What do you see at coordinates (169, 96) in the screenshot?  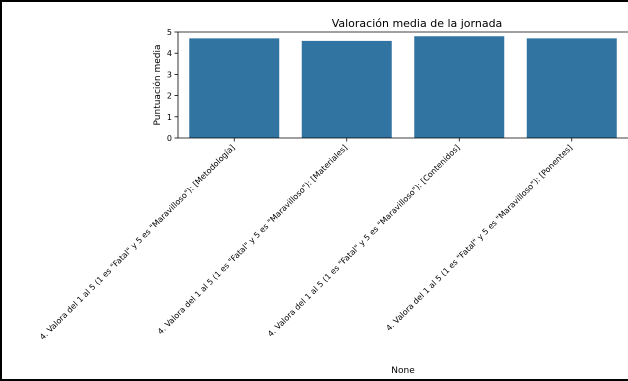 I see `y-tick-label-2: 2` at bounding box center [169, 96].